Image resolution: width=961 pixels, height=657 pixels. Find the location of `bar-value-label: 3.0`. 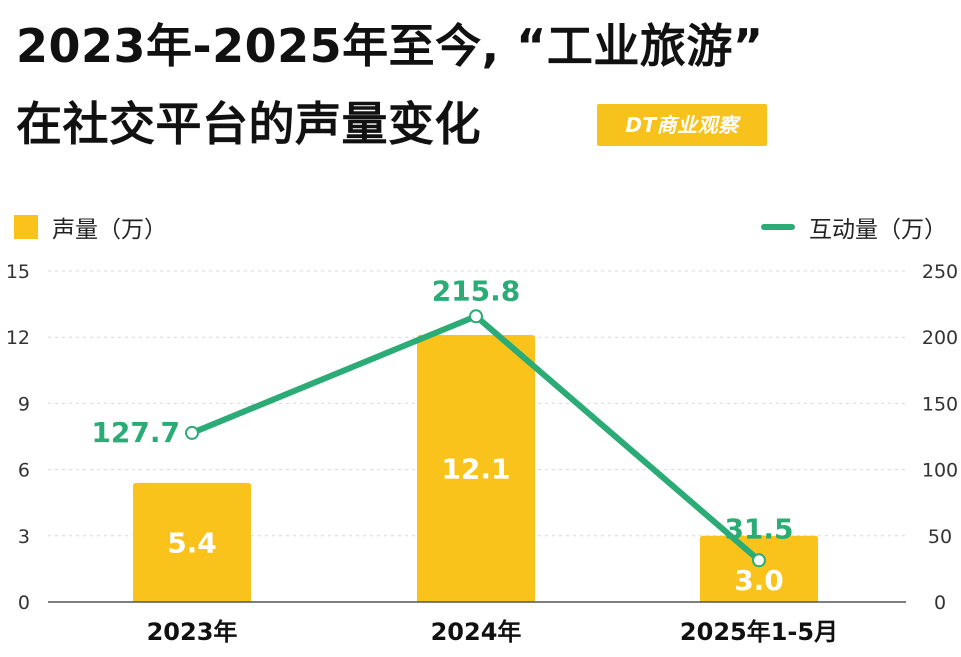

bar-value-label: 3.0 is located at coordinates (759, 580).